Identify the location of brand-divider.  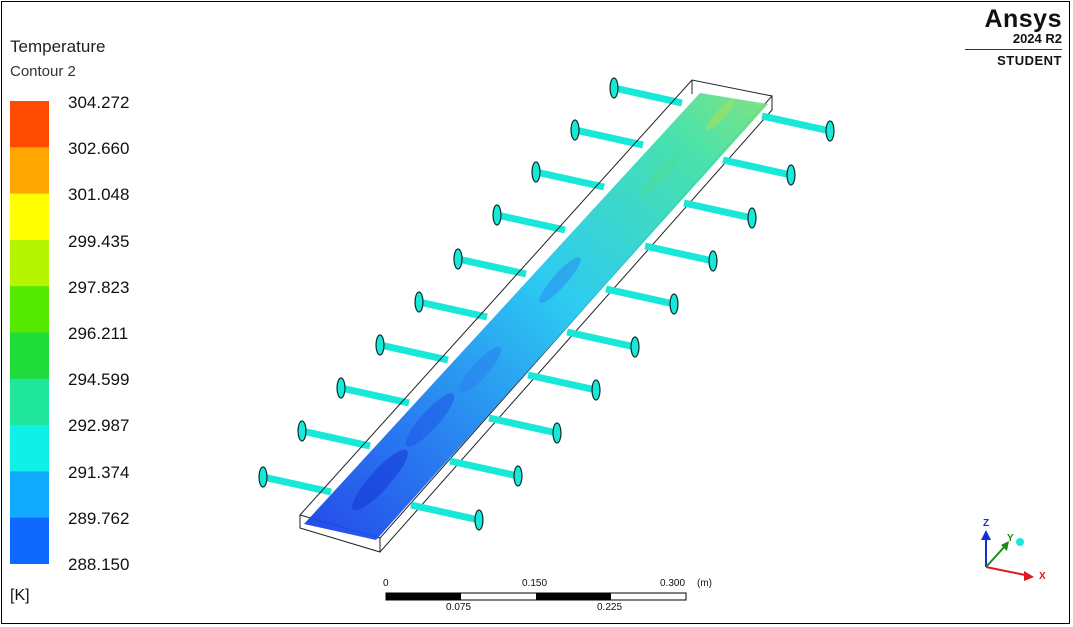
(1013, 49).